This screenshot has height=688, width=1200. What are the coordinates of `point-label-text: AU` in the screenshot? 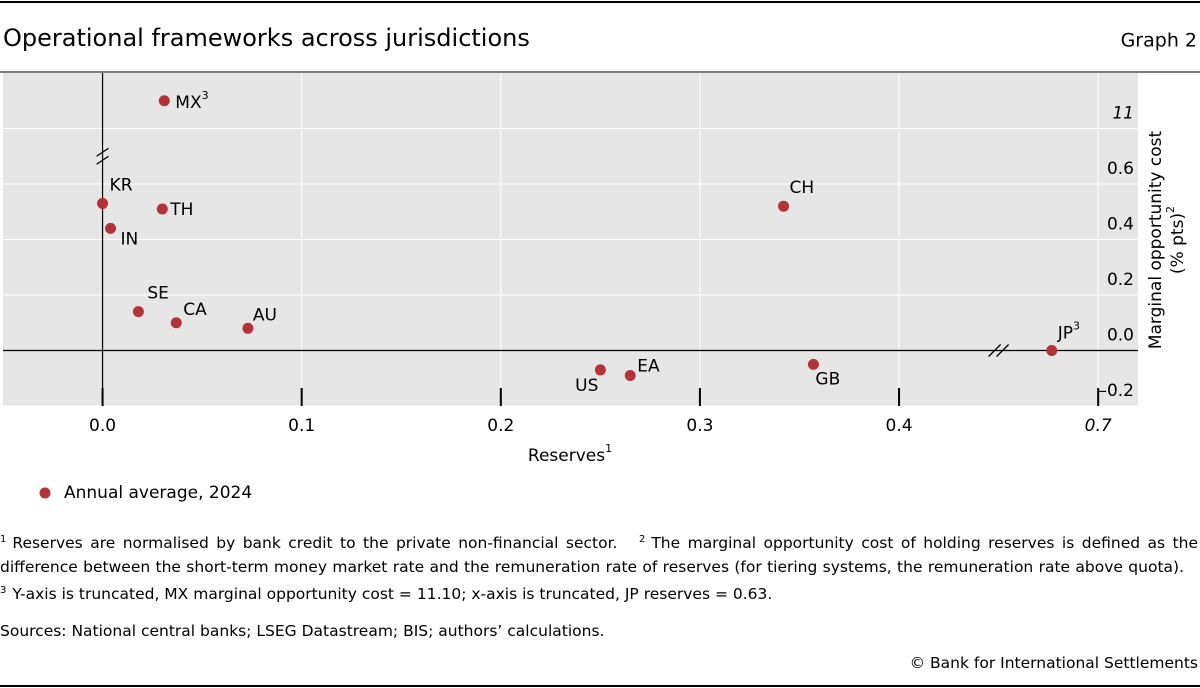 It's located at (265, 315).